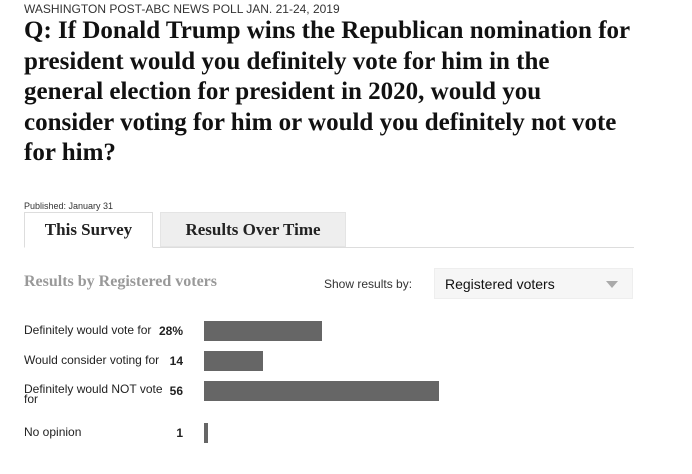  What do you see at coordinates (612, 284) in the screenshot?
I see `dropdown-arrow` at bounding box center [612, 284].